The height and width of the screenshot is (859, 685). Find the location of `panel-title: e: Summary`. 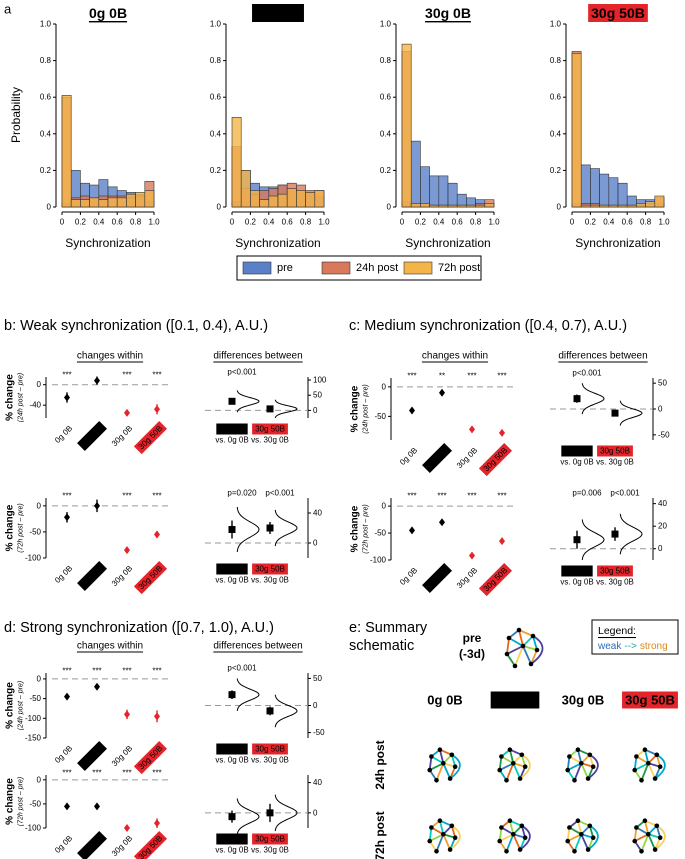

panel-title: e: Summary is located at coordinates (388, 628).